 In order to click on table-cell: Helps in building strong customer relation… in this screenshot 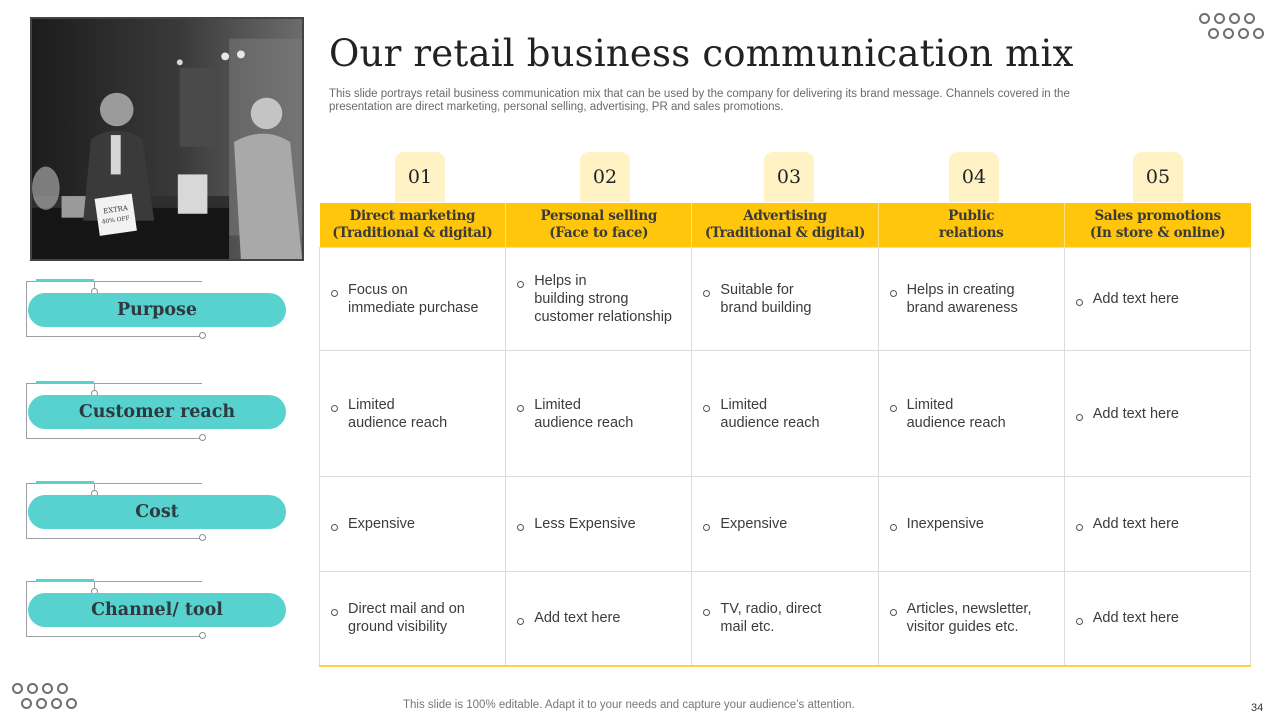, I will do `click(599, 299)`.